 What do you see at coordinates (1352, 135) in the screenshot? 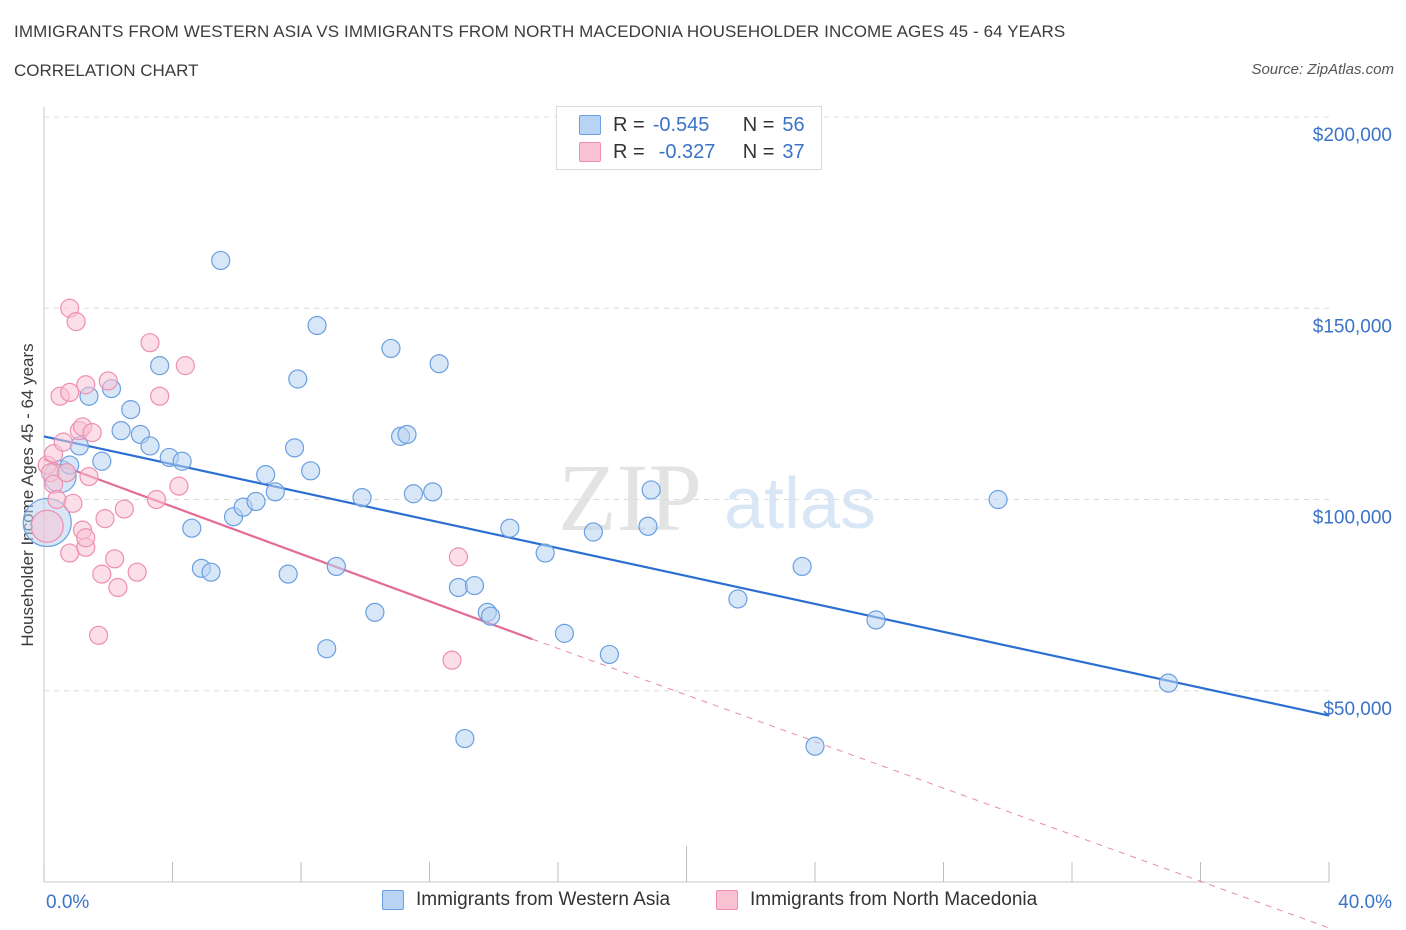
I see `y-tick-label: $200,000` at bounding box center [1352, 135].